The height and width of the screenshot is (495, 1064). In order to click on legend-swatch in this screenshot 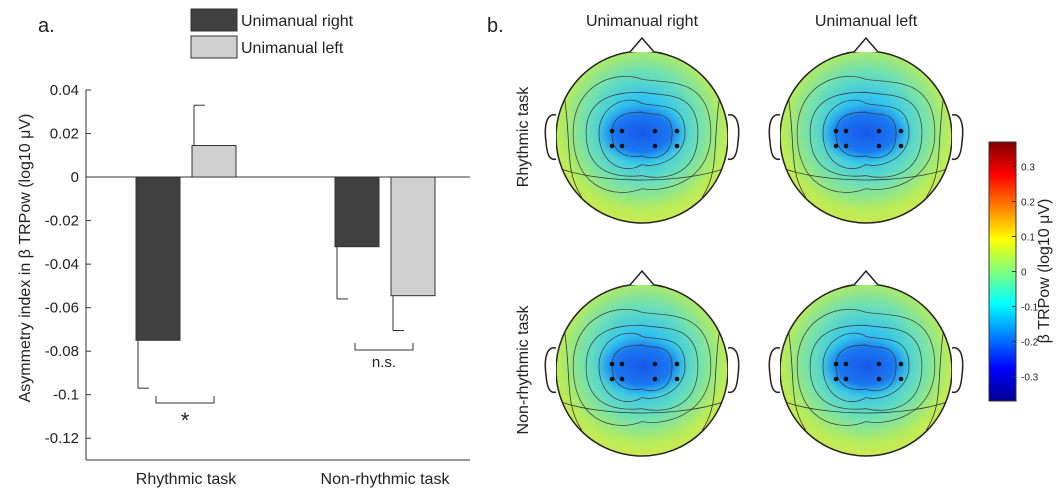, I will do `click(214, 20)`.